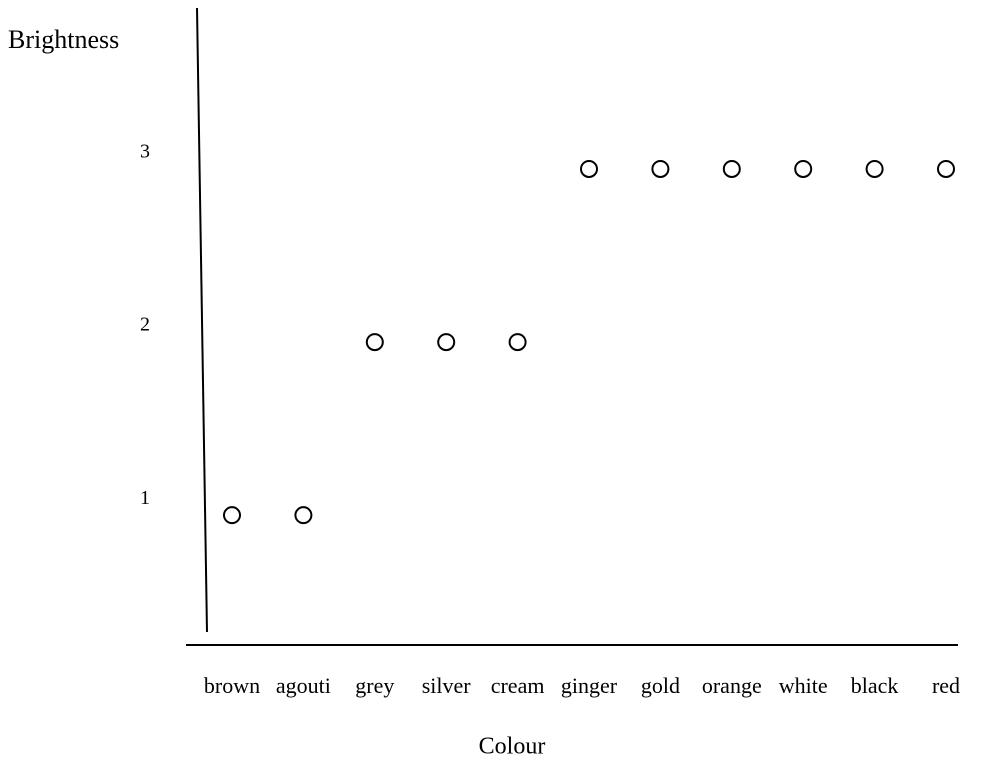 Image resolution: width=987 pixels, height=764 pixels. What do you see at coordinates (660, 685) in the screenshot?
I see `x-tick-label: gold` at bounding box center [660, 685].